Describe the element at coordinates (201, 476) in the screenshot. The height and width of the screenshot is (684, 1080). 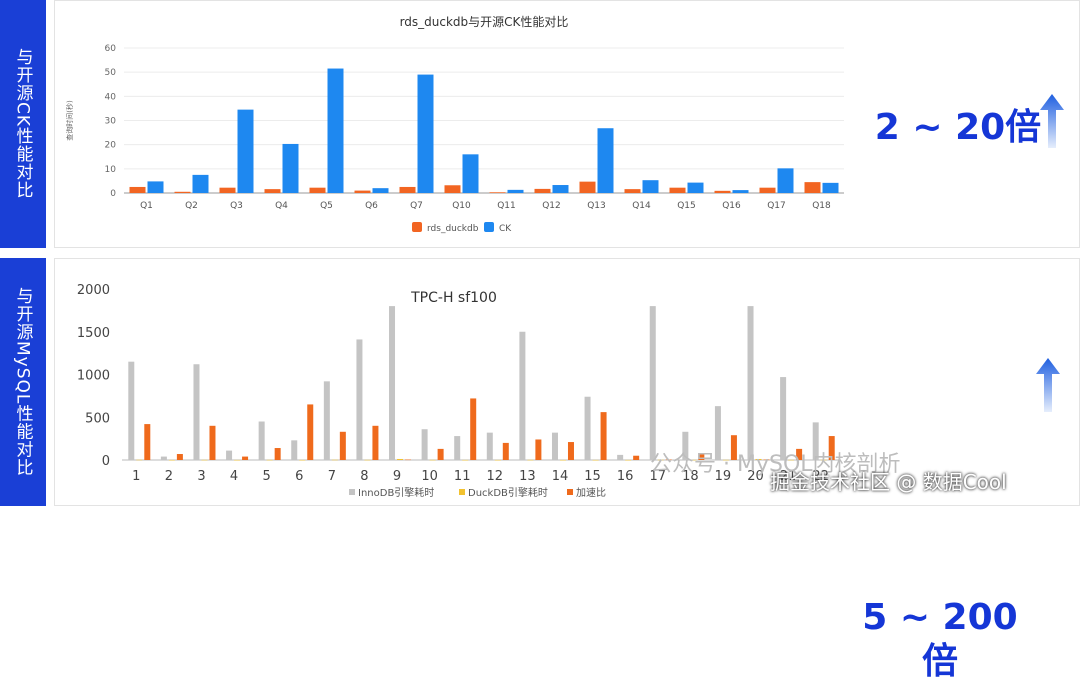
I see `x-tick-label: 3` at that location.